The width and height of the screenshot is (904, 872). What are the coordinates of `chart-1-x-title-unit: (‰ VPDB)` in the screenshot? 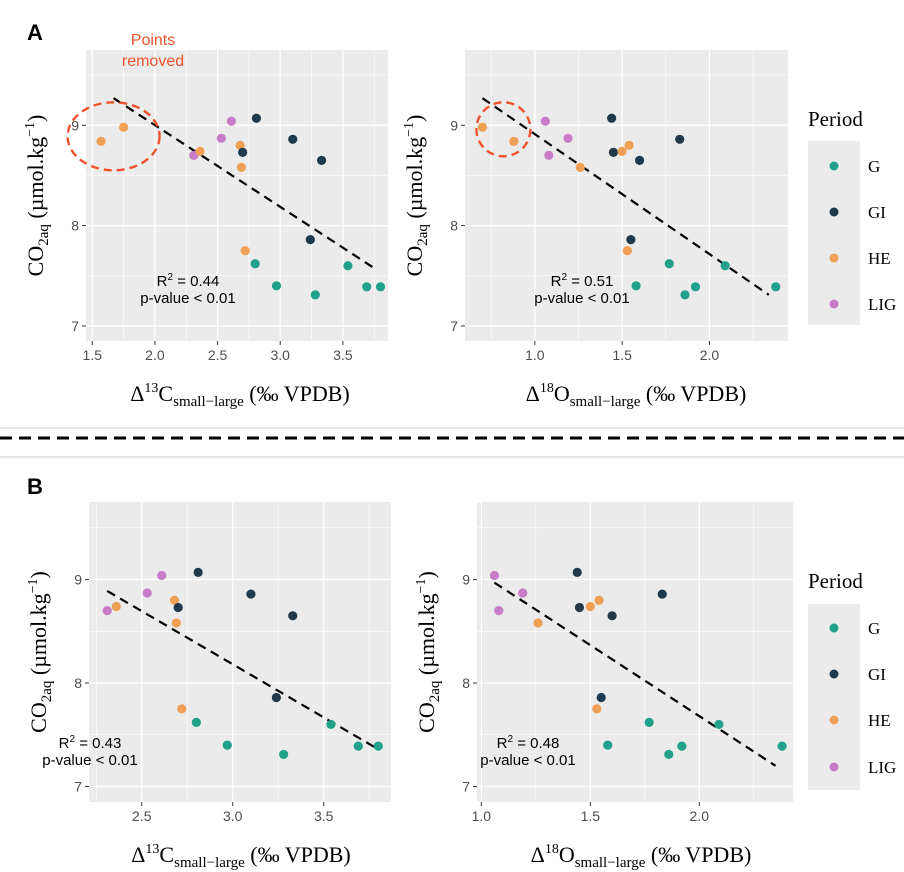 It's located at (297, 393).